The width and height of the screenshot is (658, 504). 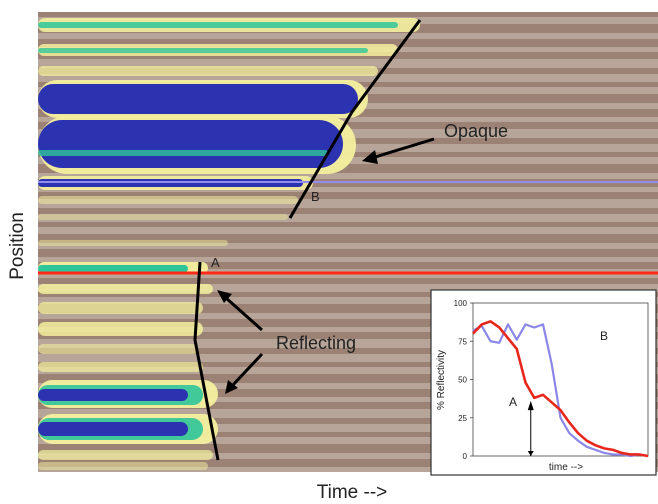 What do you see at coordinates (215, 262) in the screenshot?
I see `label-a: A` at bounding box center [215, 262].